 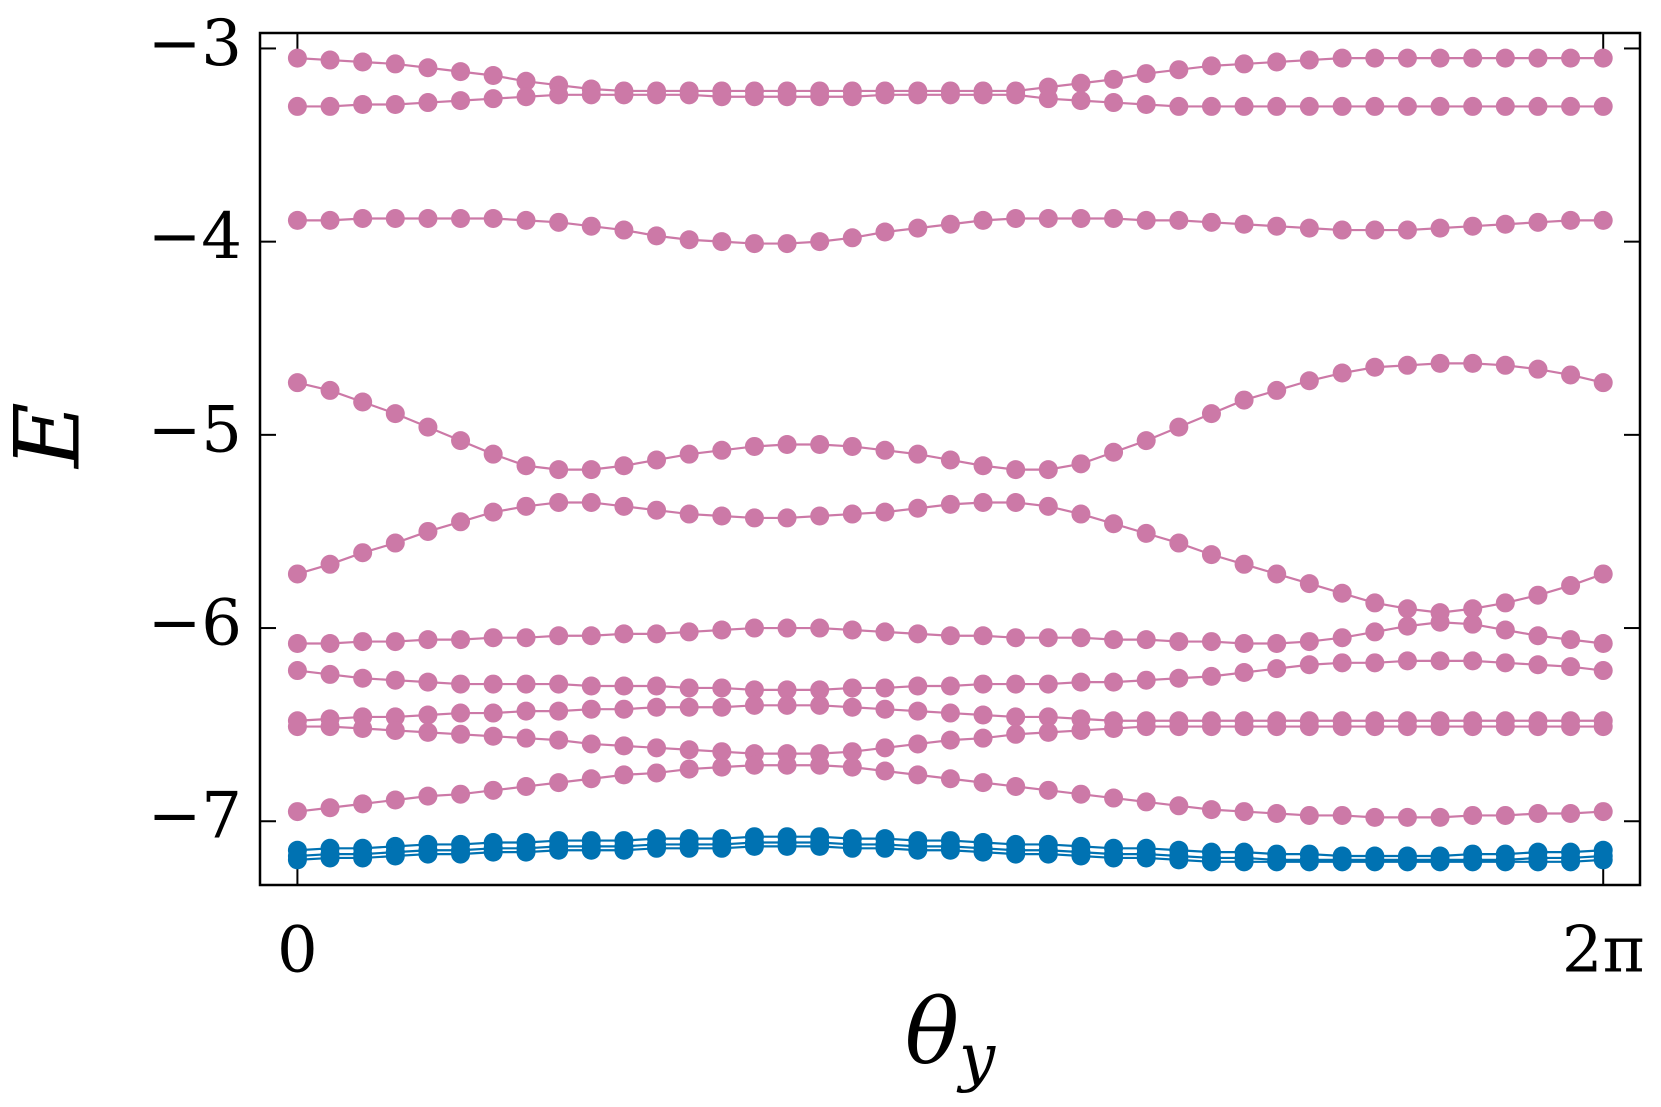 What do you see at coordinates (950, 1037) in the screenshot?
I see `x-axis-label: θy` at bounding box center [950, 1037].